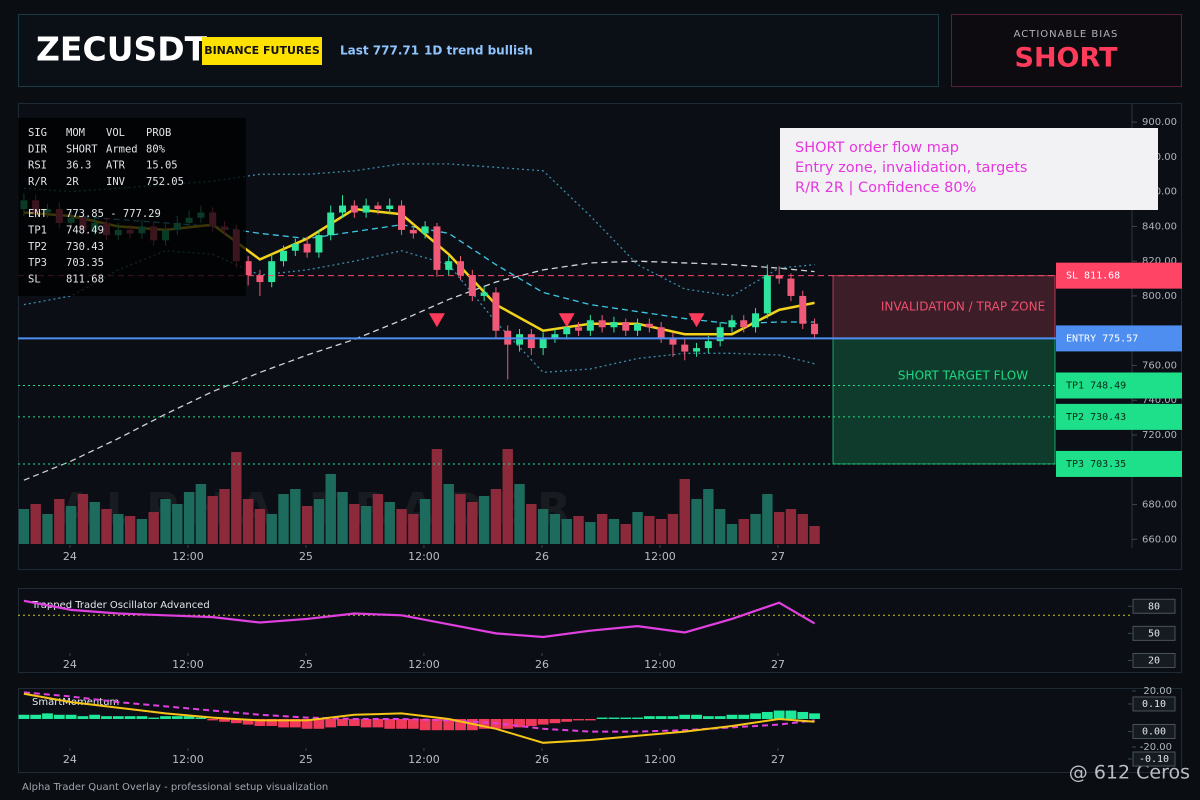 This screenshot has height=800, width=1200. I want to click on pane-title: Trapped Trader Oscillator Advanced, so click(120, 605).